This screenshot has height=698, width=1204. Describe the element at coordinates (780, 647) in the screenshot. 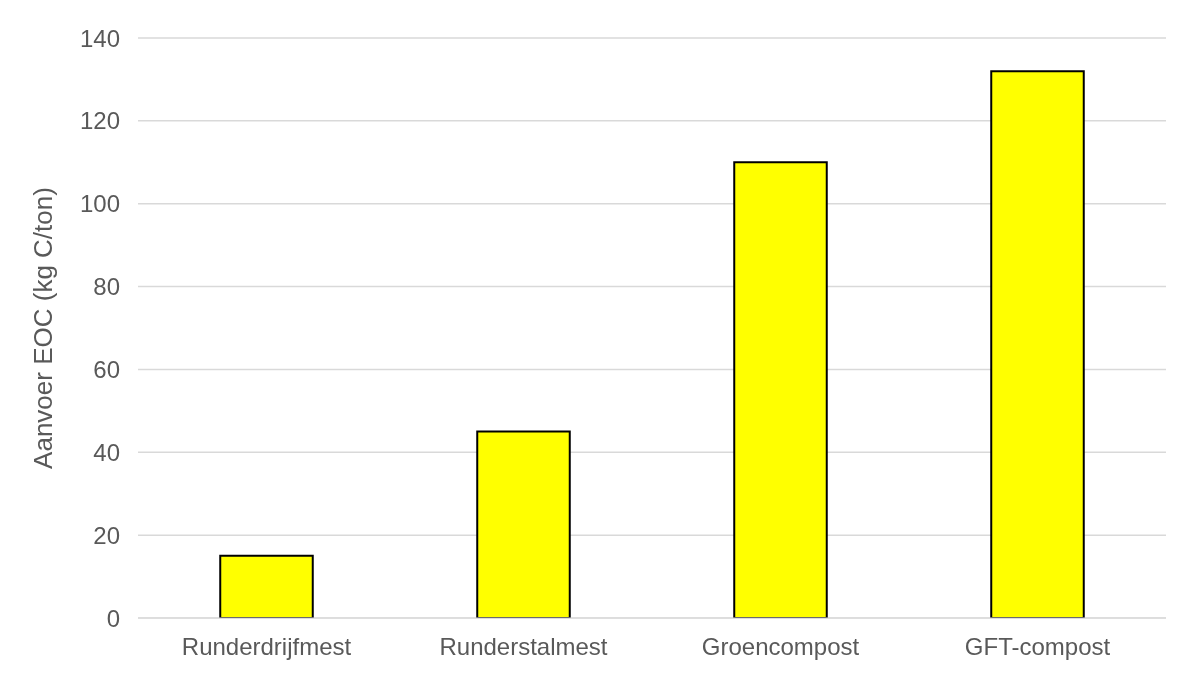

I see `x-tick-label: Groencompost` at that location.